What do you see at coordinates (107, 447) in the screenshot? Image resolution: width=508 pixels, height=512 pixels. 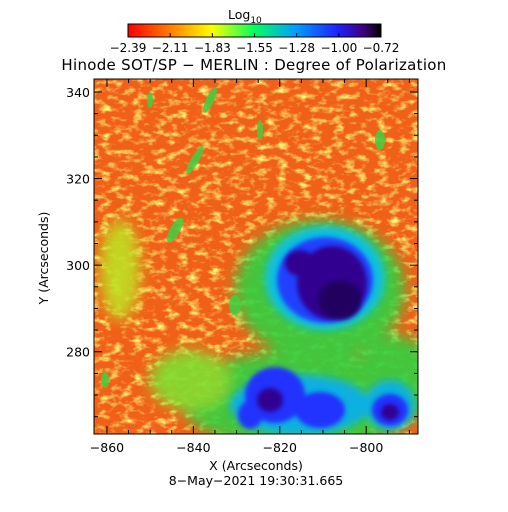 I see `x-tick-label: −860` at bounding box center [107, 447].